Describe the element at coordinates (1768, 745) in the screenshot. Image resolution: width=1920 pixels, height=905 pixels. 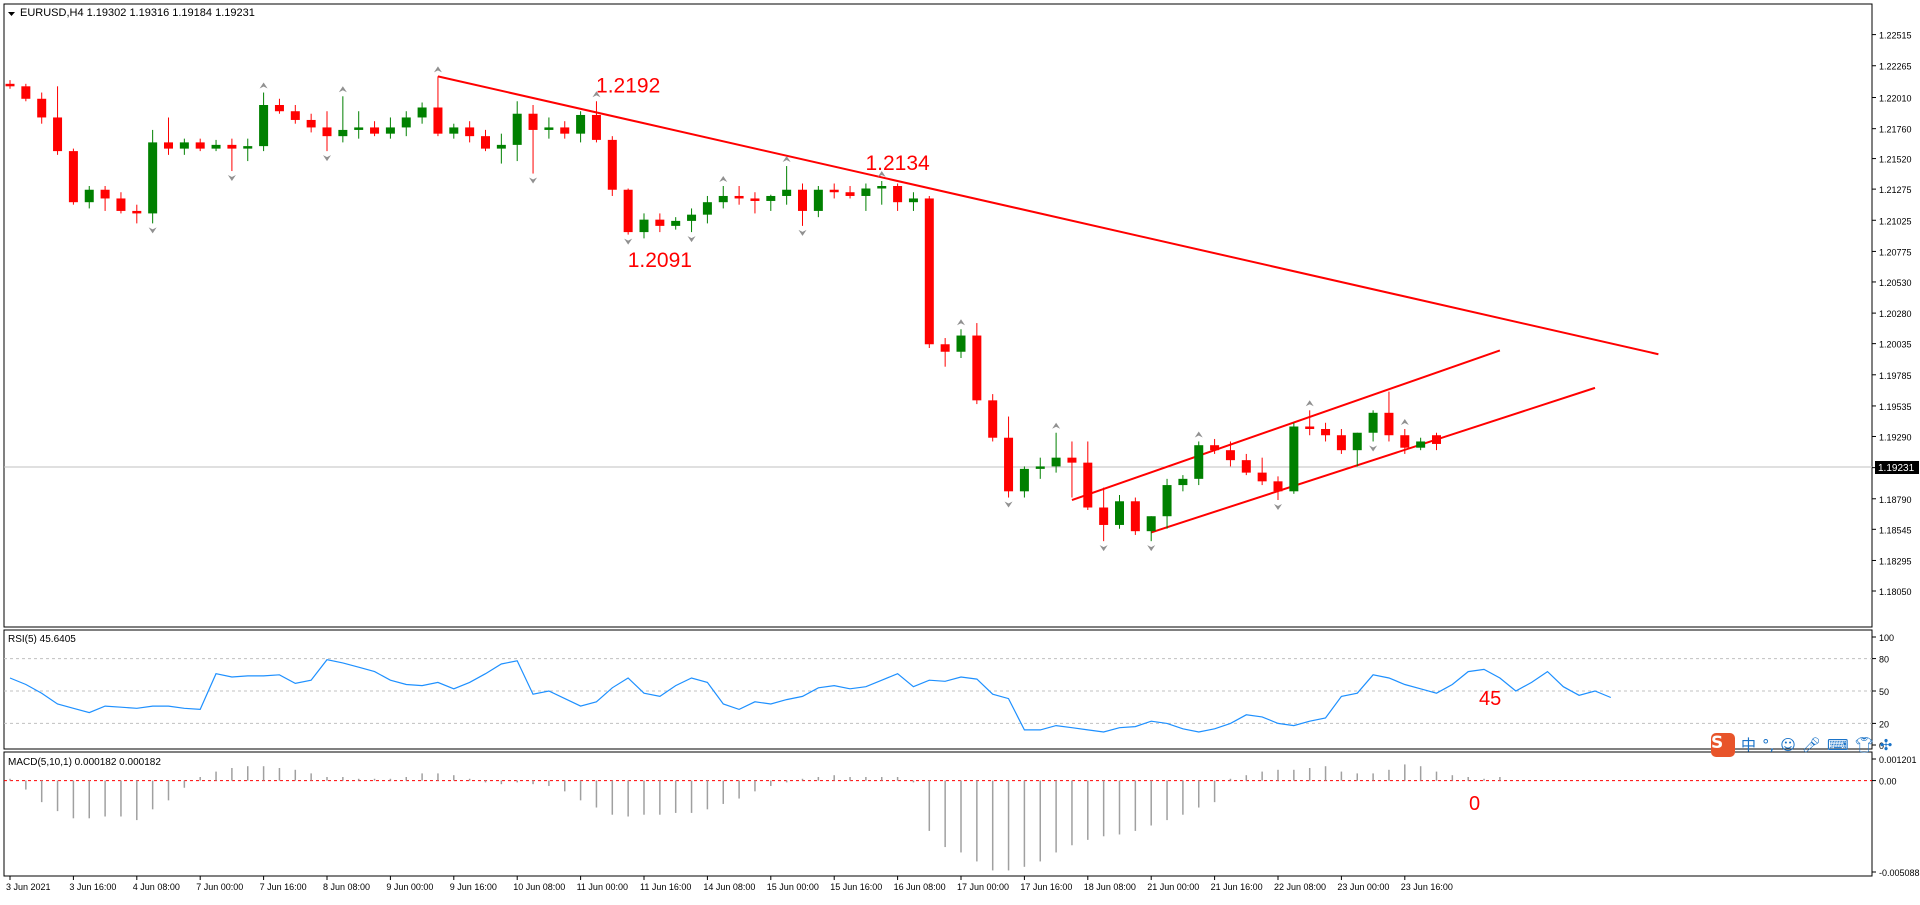
I see `punctuation-icon: °,` at that location.